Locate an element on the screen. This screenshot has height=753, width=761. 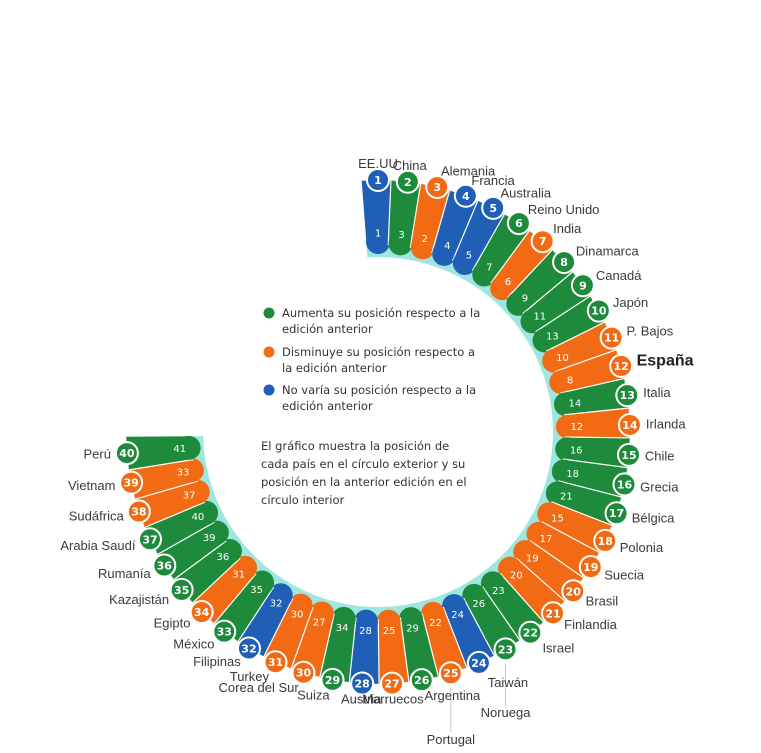
country-label-10: Japón is located at coordinates (630, 302).